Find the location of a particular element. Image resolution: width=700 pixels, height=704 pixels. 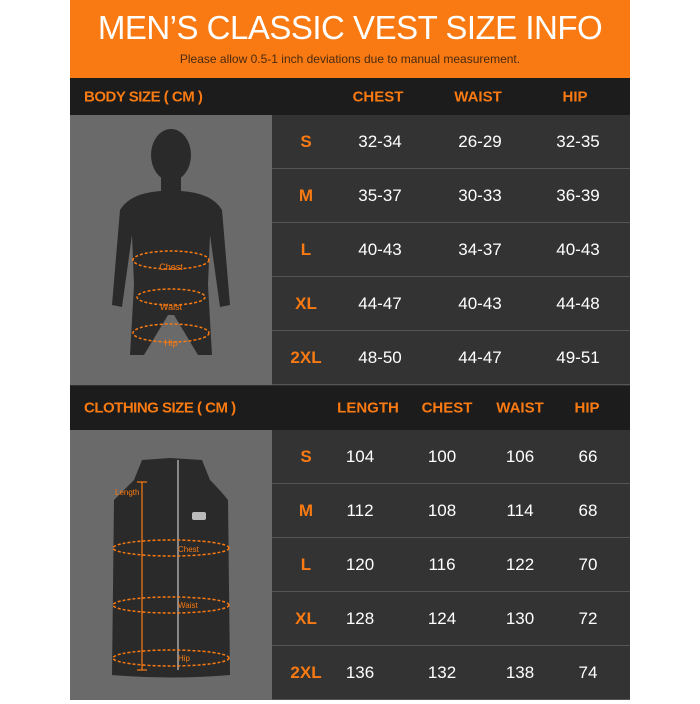

table-row: 2XL 136 132 138 74 is located at coordinates (451, 673).